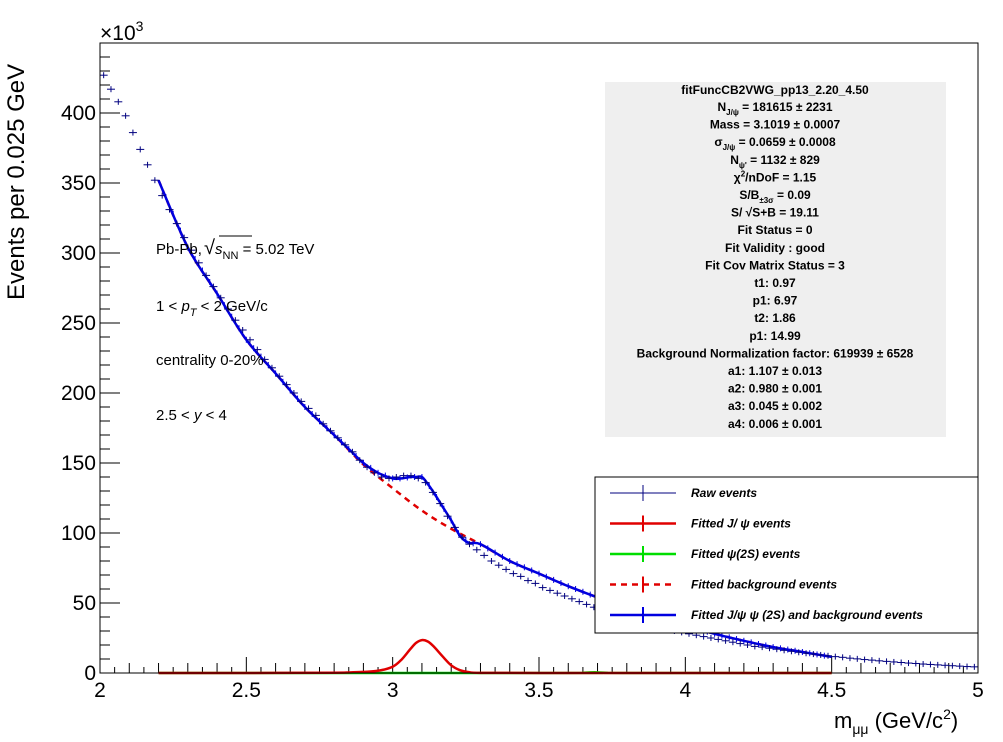 The image size is (1003, 742). Describe the element at coordinates (775, 389) in the screenshot. I see `fit-stat-line: a2: 0.980 ± 0.001` at that location.